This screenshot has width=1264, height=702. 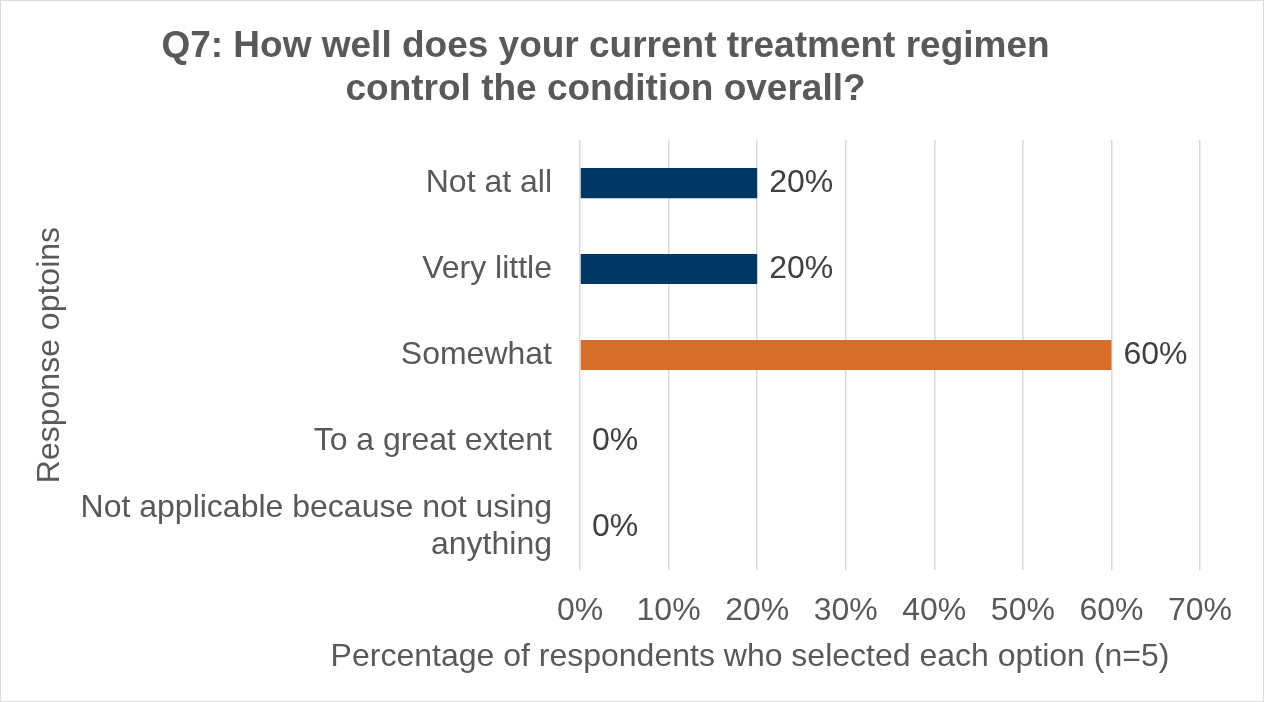 I want to click on x-tick-label: 0%, so click(x=580, y=609).